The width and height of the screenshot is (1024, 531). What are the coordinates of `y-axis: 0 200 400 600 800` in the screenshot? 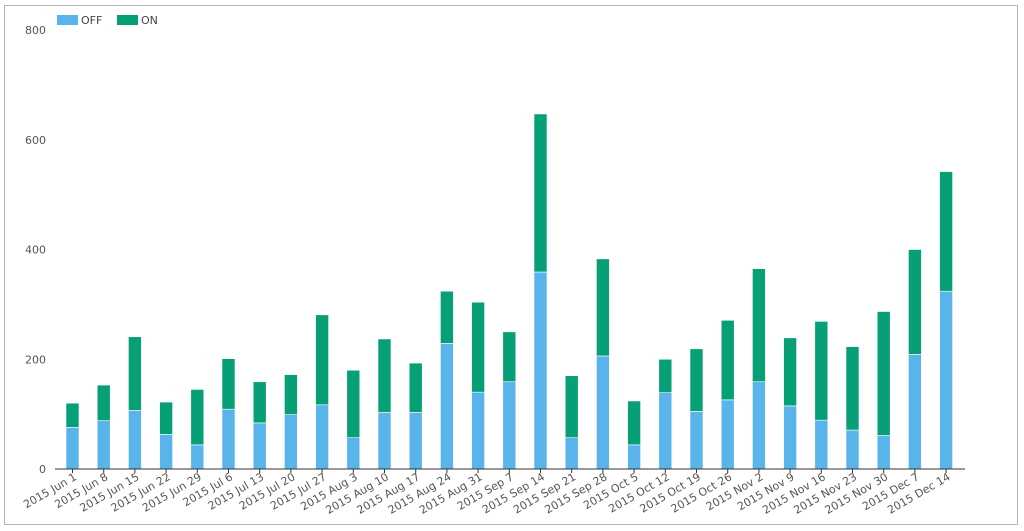 It's located at (35, 250).